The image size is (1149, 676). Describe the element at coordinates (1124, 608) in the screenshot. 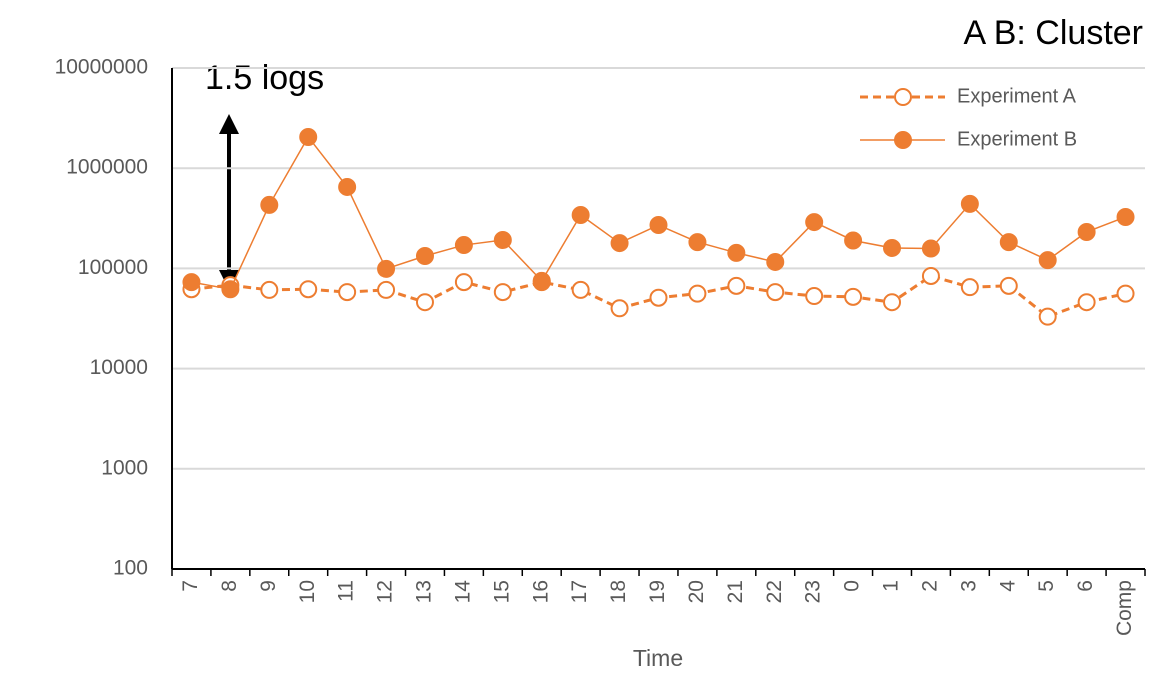

I see `x-tick-label: Comp` at that location.